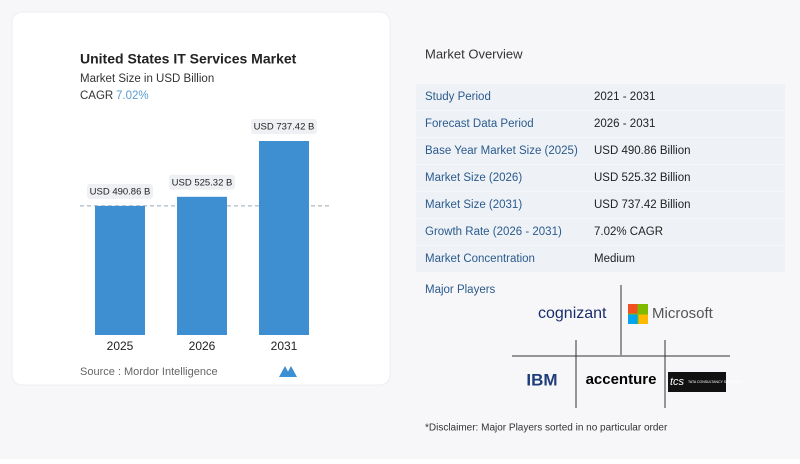 The image size is (800, 464). I want to click on players-title: Major Players, so click(460, 290).